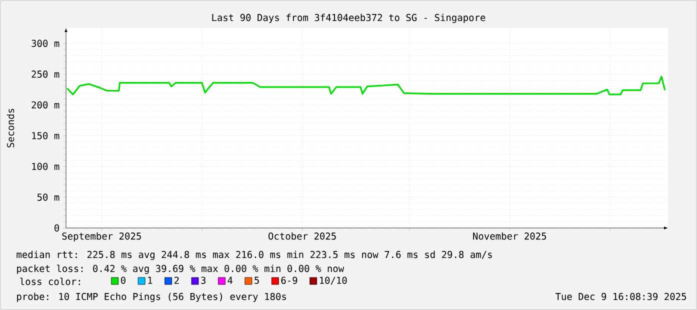 This screenshot has height=310, width=697. What do you see at coordinates (366, 86) in the screenshot?
I see `line-series` at bounding box center [366, 86].